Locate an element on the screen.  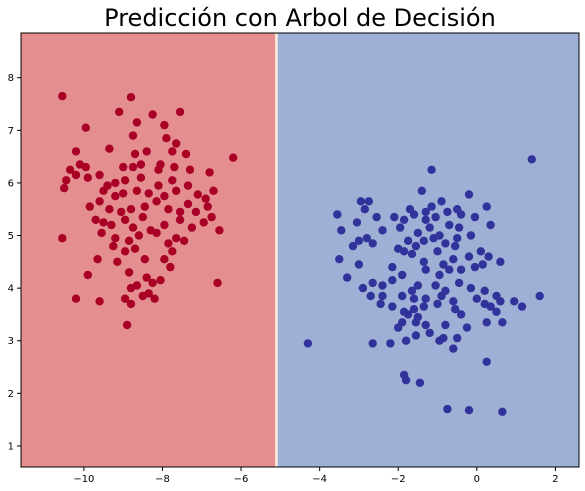
y-tick-label: 8 is located at coordinates (11, 78).